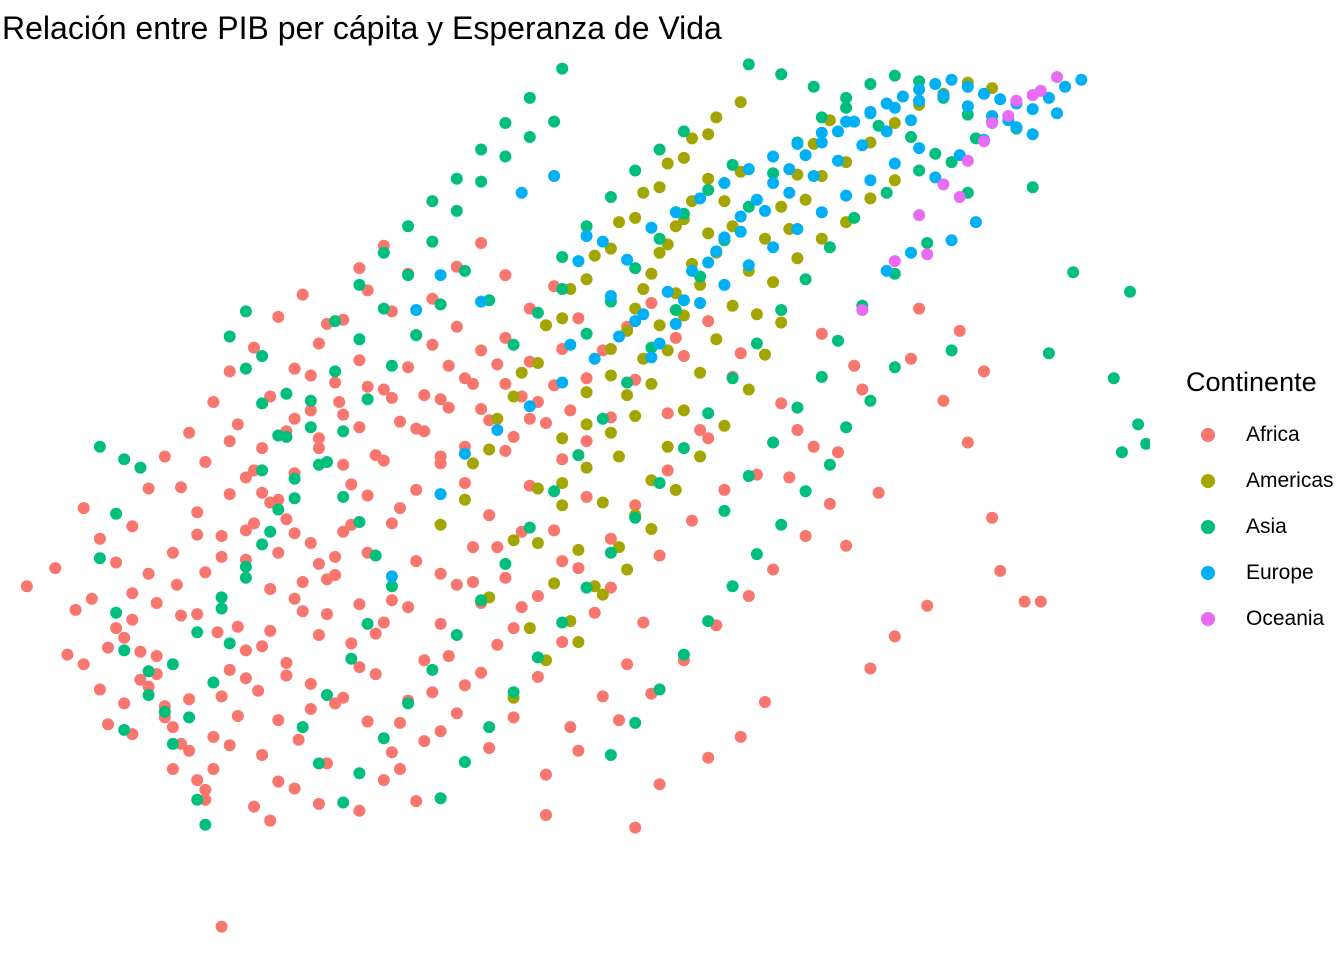  I want to click on legend-label: Europe, so click(1280, 572).